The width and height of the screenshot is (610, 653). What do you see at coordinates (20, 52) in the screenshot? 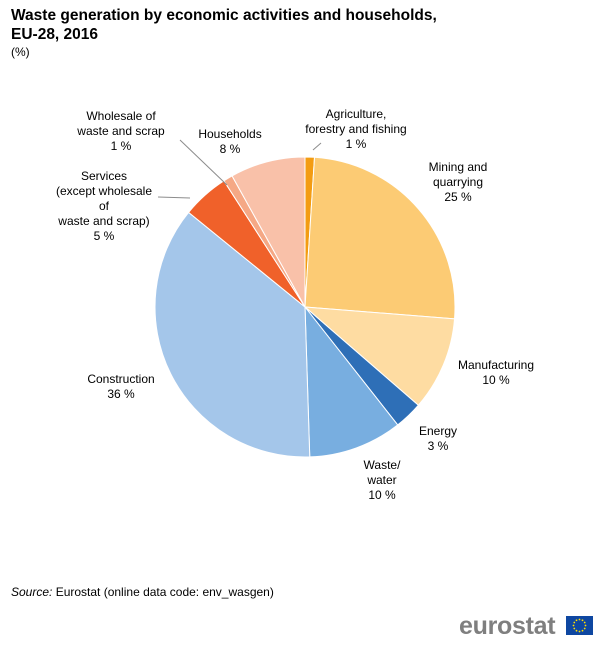
I see `unit-label: (%)` at bounding box center [20, 52].